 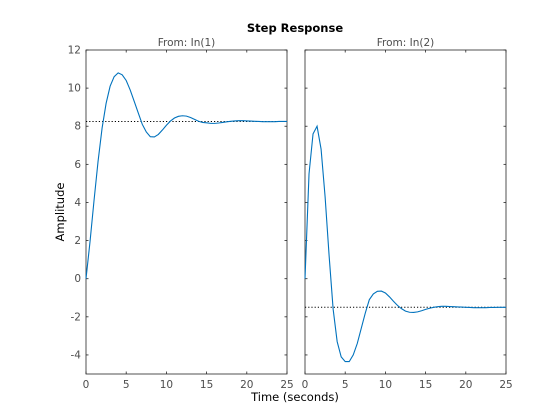 What do you see at coordinates (286, 385) in the screenshot?
I see `x-tick-label-in1: 25` at bounding box center [286, 385].